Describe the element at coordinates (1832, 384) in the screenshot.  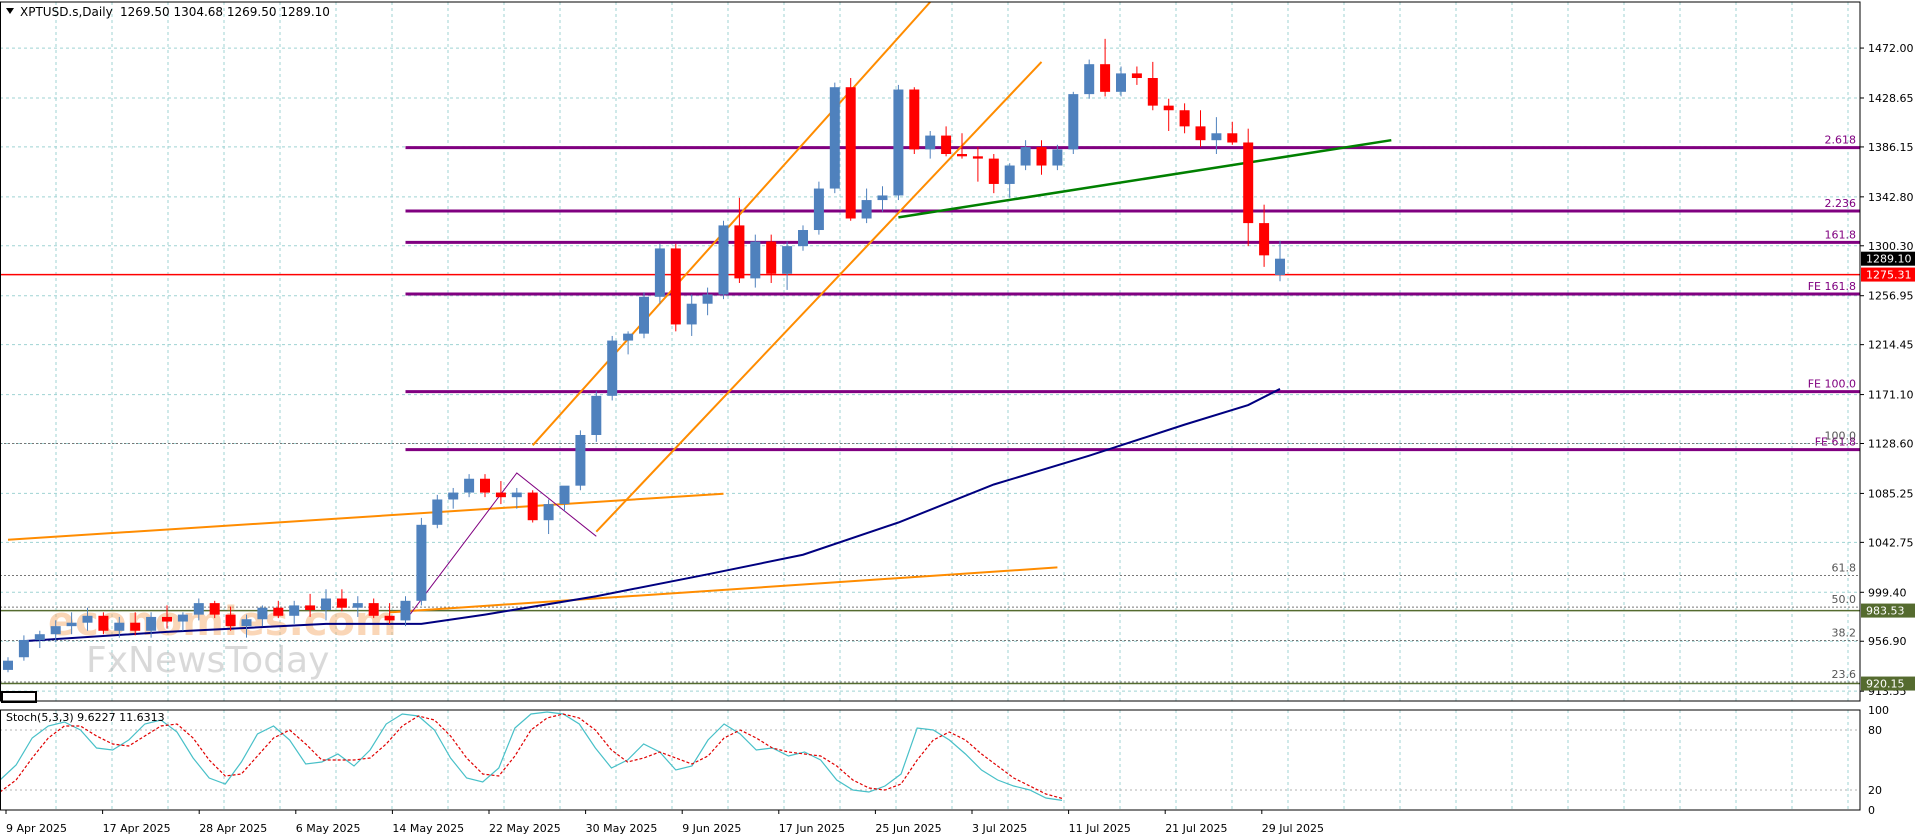
I see `fib-label: FE 100.0` at that location.